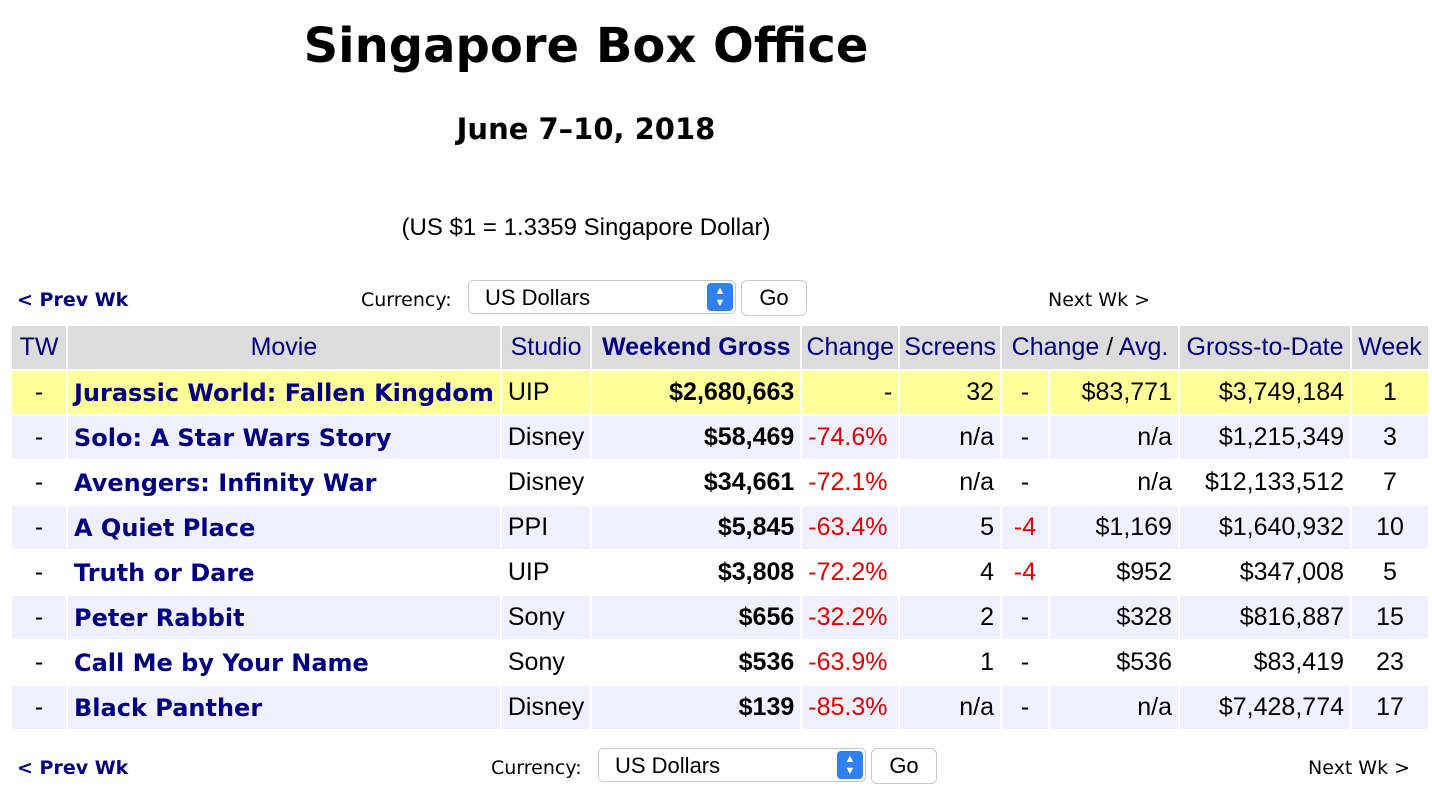 This screenshot has height=800, width=1432. What do you see at coordinates (1390, 482) in the screenshot?
I see `week-cell: 7` at bounding box center [1390, 482].